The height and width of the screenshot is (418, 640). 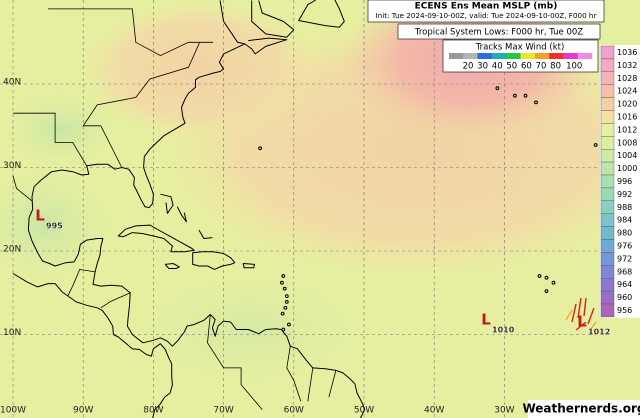 I want to click on credit-box, so click(x=584, y=409).